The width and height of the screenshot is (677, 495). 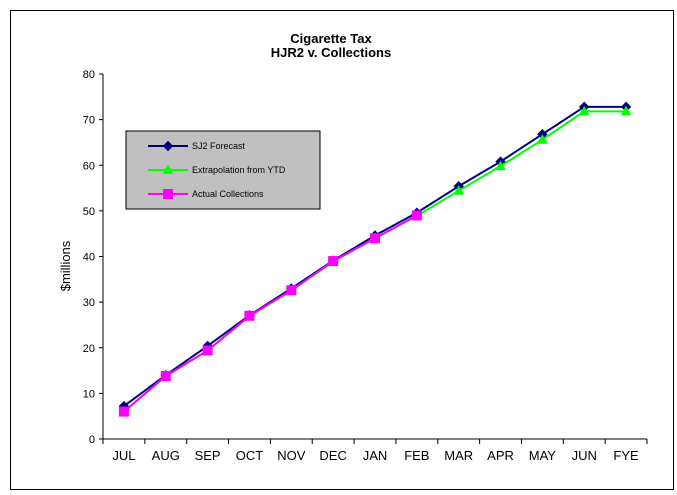 I want to click on y-tick-label: 80, so click(x=89, y=75).